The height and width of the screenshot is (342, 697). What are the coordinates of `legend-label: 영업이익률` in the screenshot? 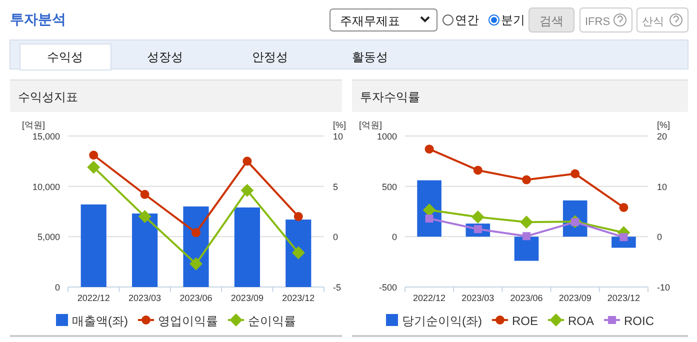 It's located at (188, 321).